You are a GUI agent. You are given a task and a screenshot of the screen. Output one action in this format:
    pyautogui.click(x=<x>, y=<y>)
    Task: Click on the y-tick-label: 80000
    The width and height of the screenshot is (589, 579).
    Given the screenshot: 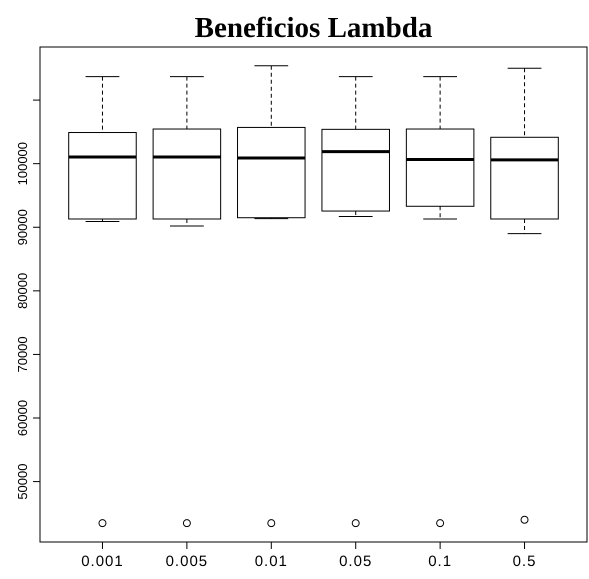 What is the action you would take?
    pyautogui.click(x=22, y=290)
    